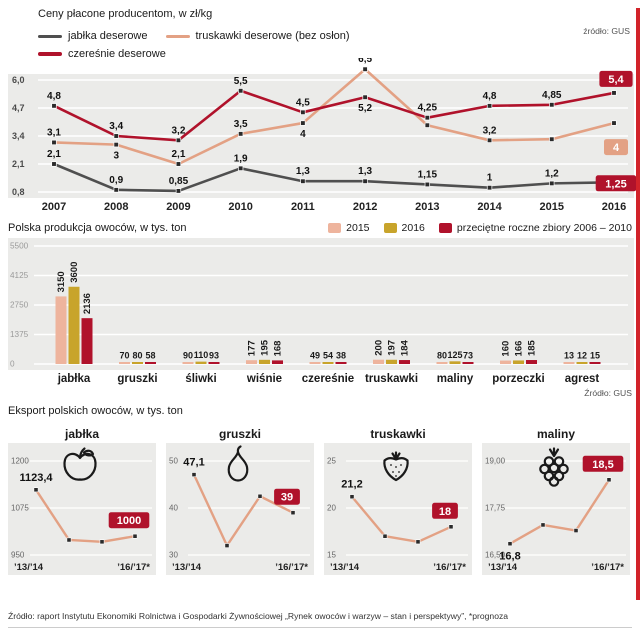  What do you see at coordinates (264, 379) in the screenshot?
I see `category-label: wiśnie` at bounding box center [264, 379].